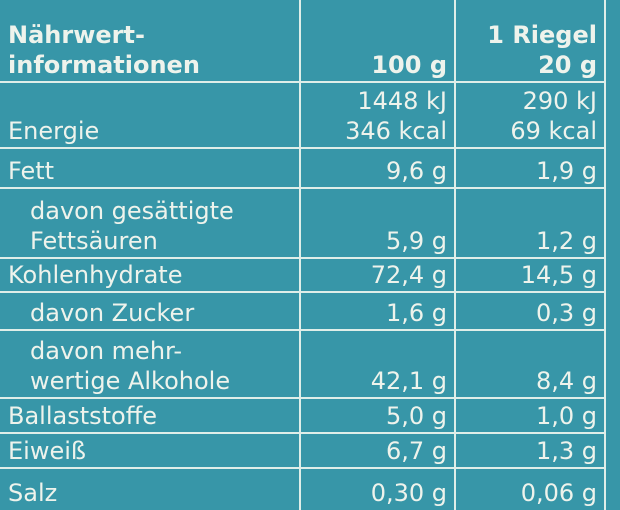  I want to click on cell-text: 1448 kJ, so click(402, 101).